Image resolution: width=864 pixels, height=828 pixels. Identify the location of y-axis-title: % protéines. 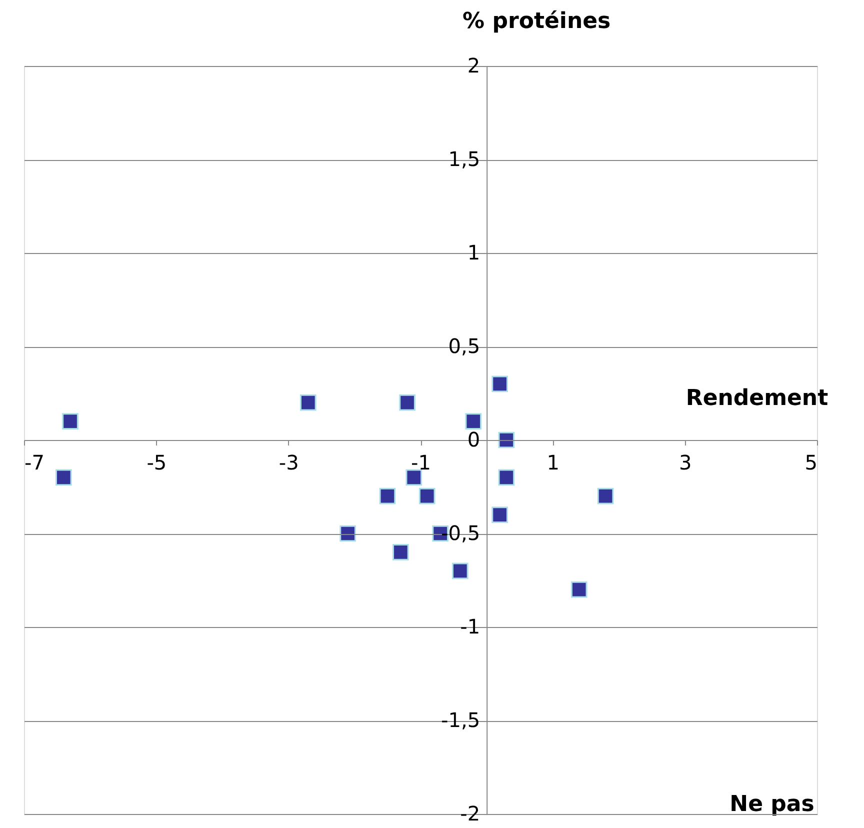
(536, 21).